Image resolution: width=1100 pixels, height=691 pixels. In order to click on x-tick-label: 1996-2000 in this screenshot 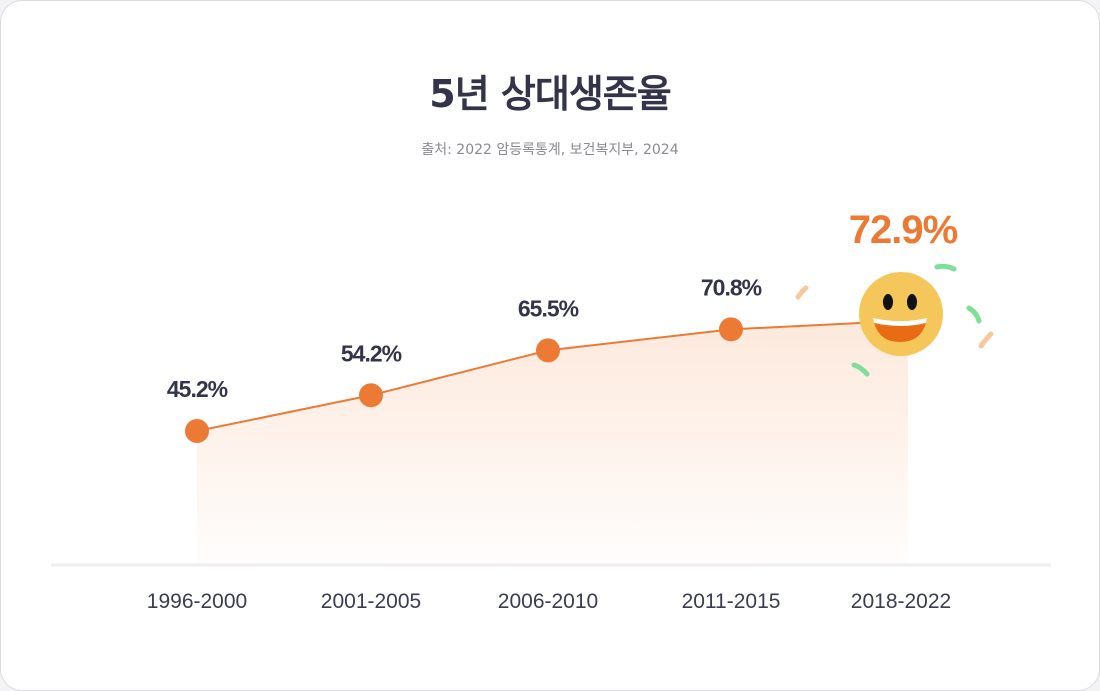, I will do `click(197, 601)`.